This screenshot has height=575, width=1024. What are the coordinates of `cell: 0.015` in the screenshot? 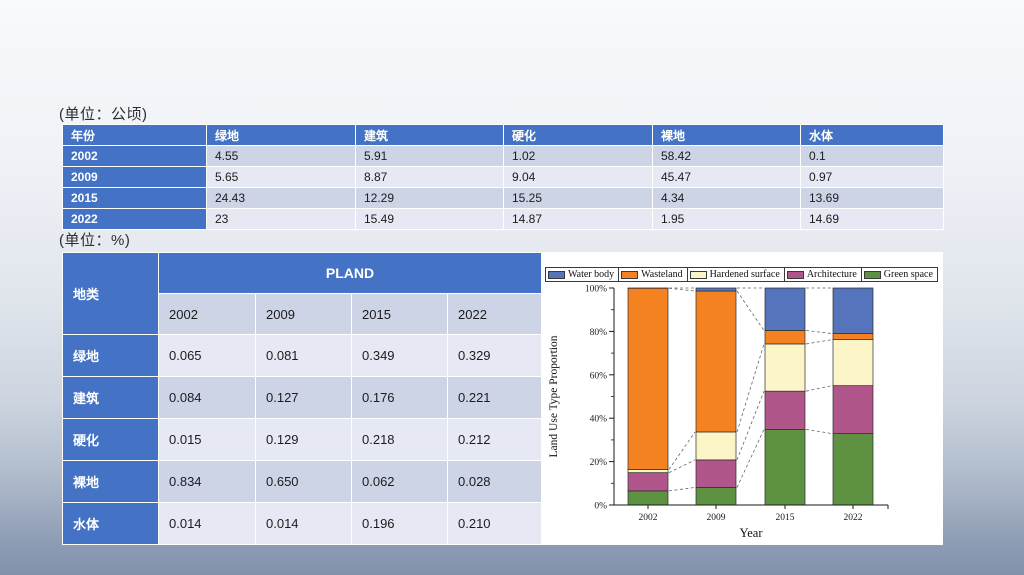 It's located at (207, 439).